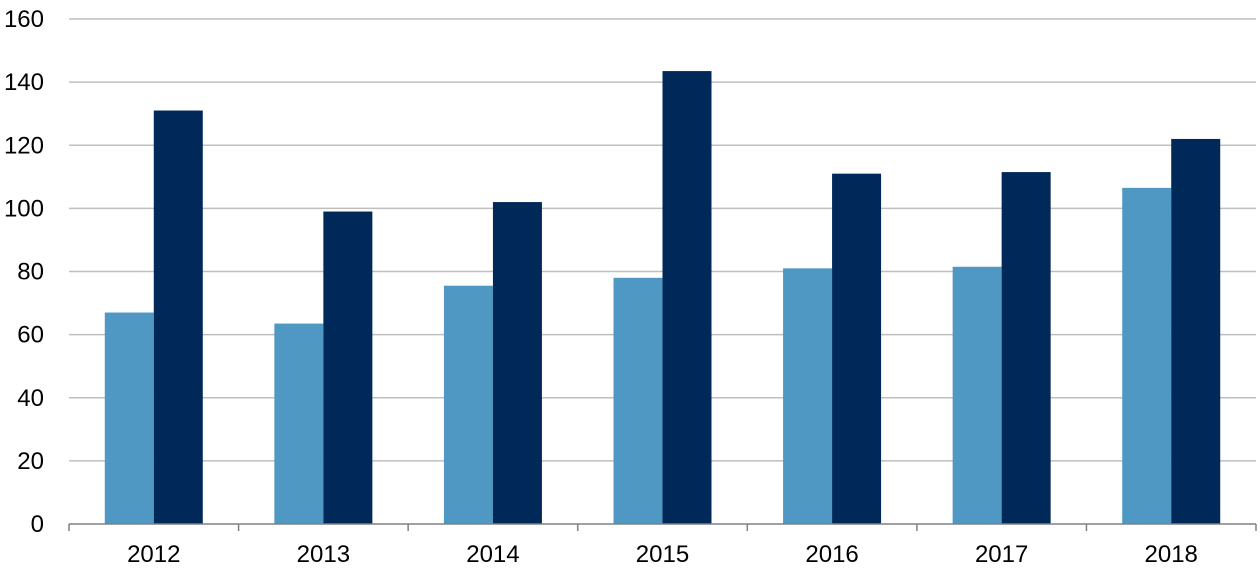 The image size is (1260, 578). What do you see at coordinates (24, 145) in the screenshot?
I see `y-tick-label: 120` at bounding box center [24, 145].